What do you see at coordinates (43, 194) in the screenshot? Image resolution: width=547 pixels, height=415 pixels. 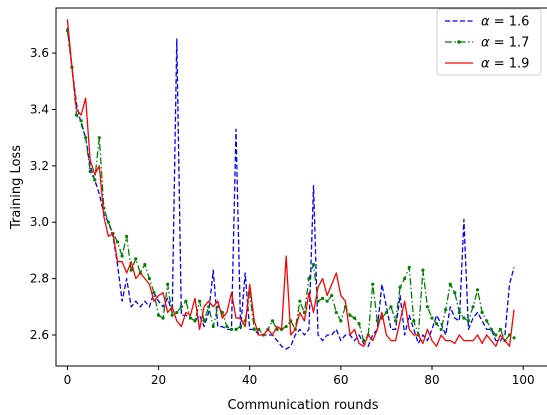 I see `y-axis-ticks: 2.6 2.8 3.0 3.2 3.4 3.6` at bounding box center [43, 194].